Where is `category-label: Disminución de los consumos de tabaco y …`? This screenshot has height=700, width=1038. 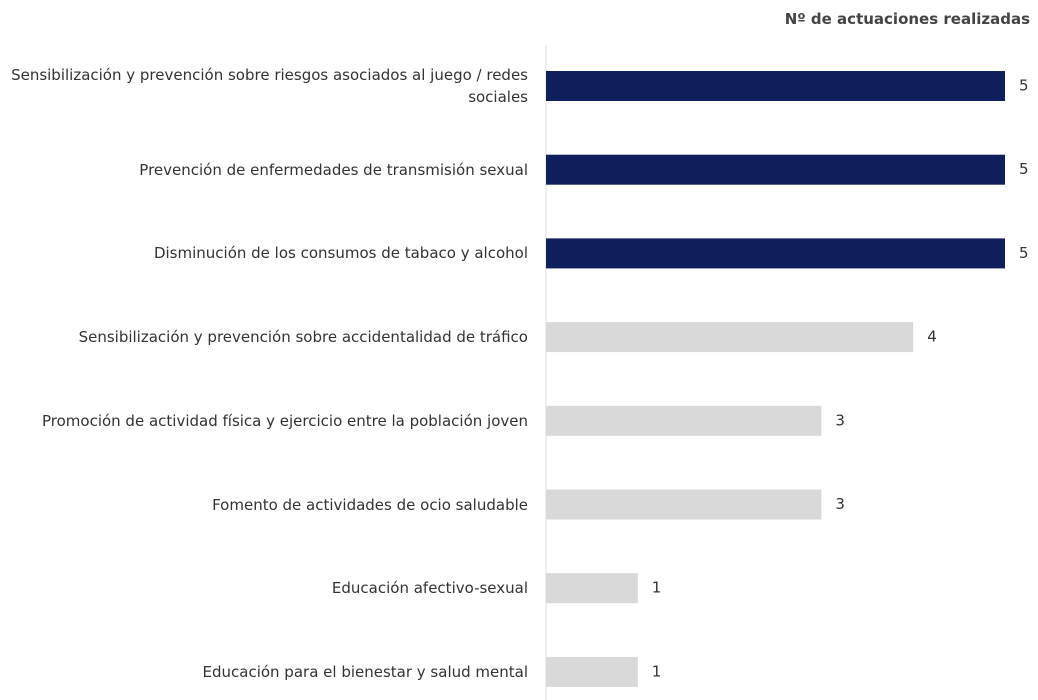
category-label: Disminución de los consumos de tabaco y … is located at coordinates (340, 253).